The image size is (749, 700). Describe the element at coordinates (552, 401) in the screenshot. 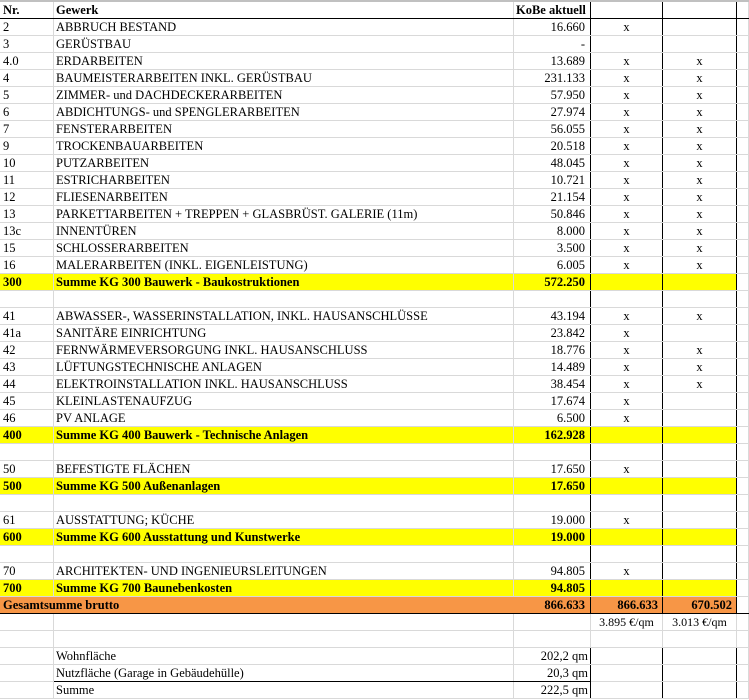

I see `cell-kobe: 17.674` at that location.